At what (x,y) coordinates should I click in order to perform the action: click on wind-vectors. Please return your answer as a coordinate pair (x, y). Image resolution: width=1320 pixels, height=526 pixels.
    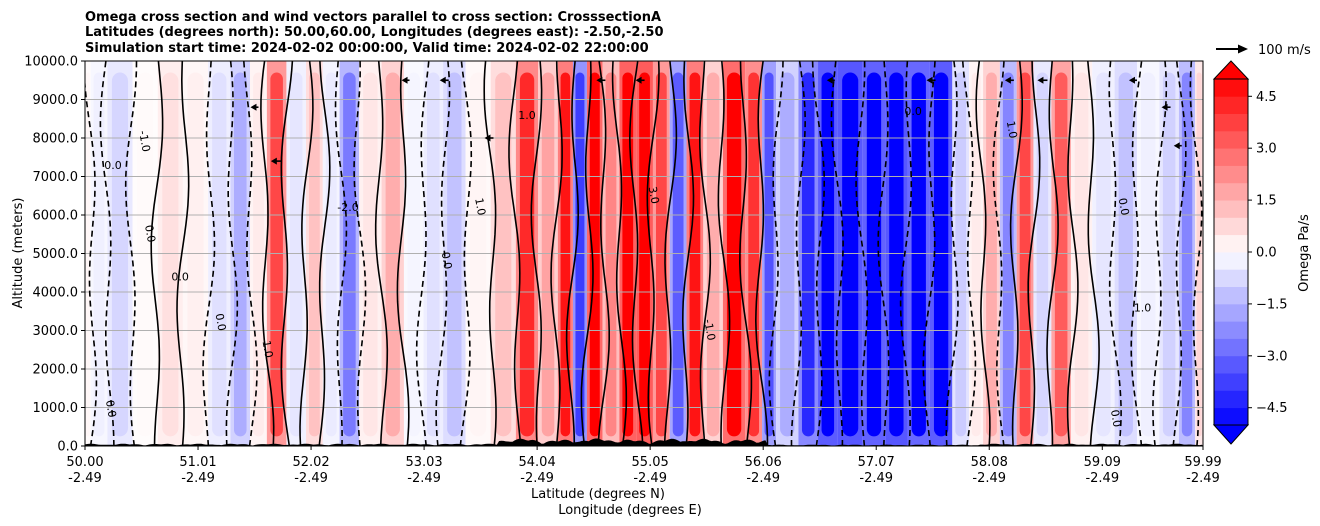
    Looking at the image, I should click on (716, 120).